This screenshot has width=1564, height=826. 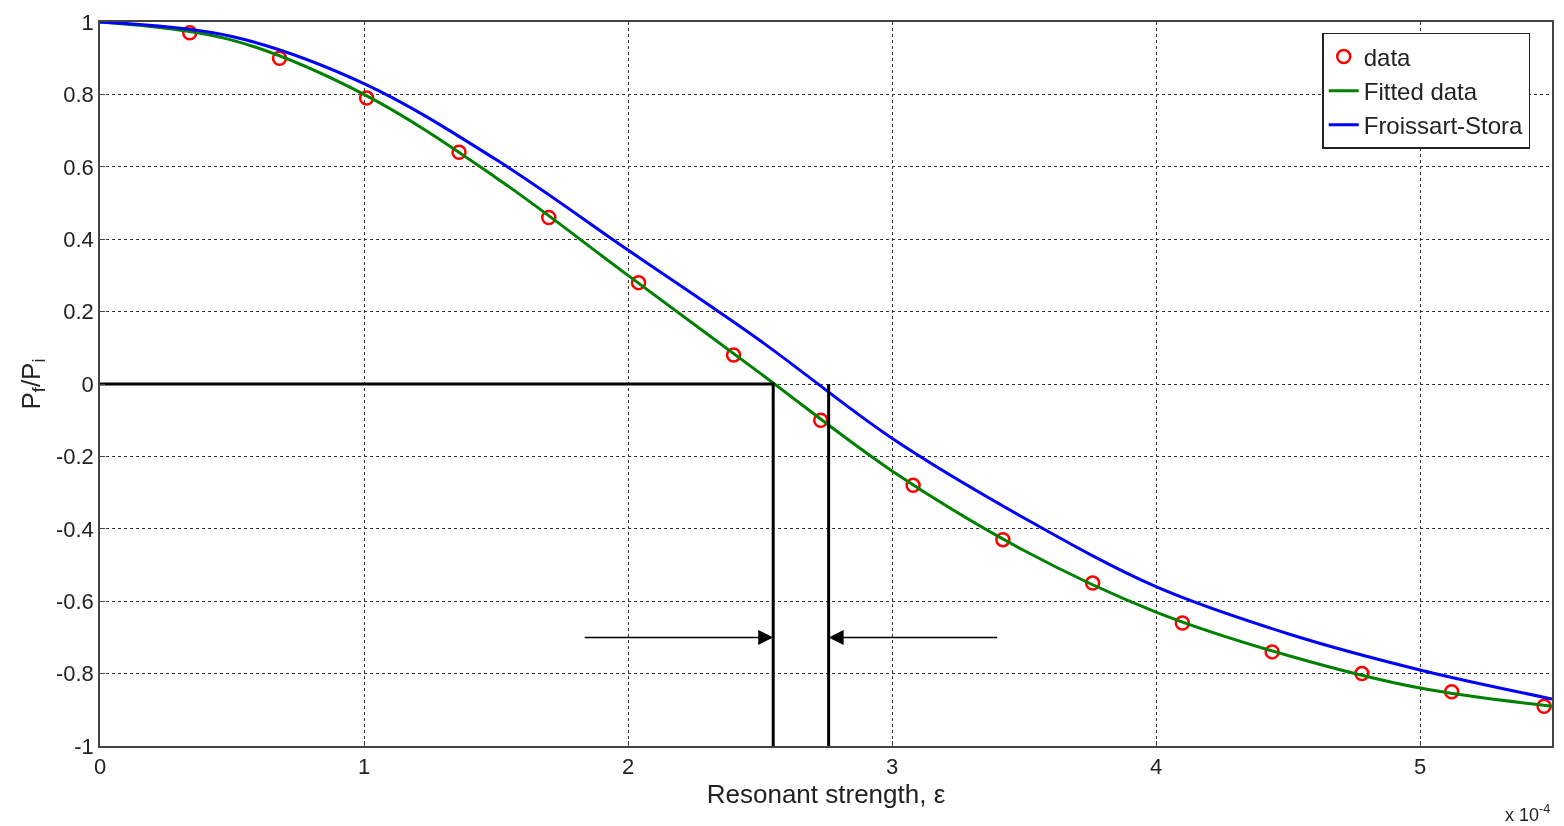 What do you see at coordinates (1156, 767) in the screenshot?
I see `x-tick-label: 4` at bounding box center [1156, 767].